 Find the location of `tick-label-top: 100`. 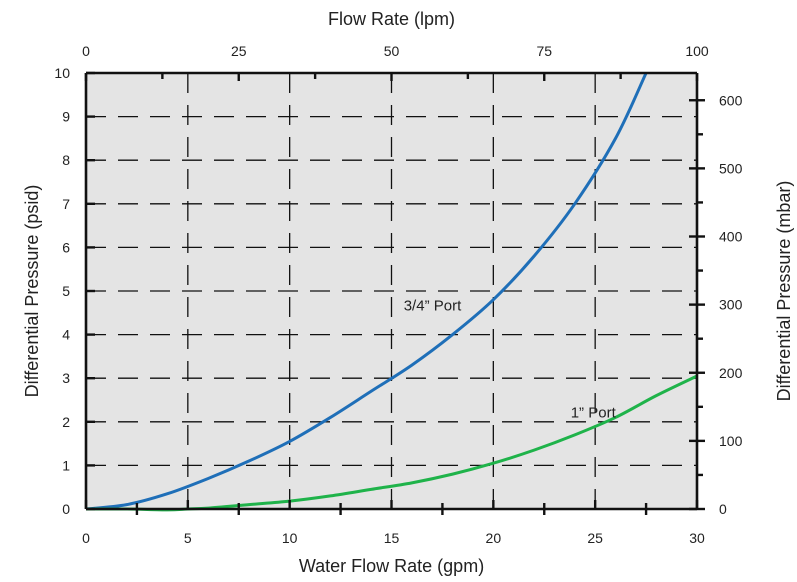

tick-label-top: 100 is located at coordinates (697, 51).